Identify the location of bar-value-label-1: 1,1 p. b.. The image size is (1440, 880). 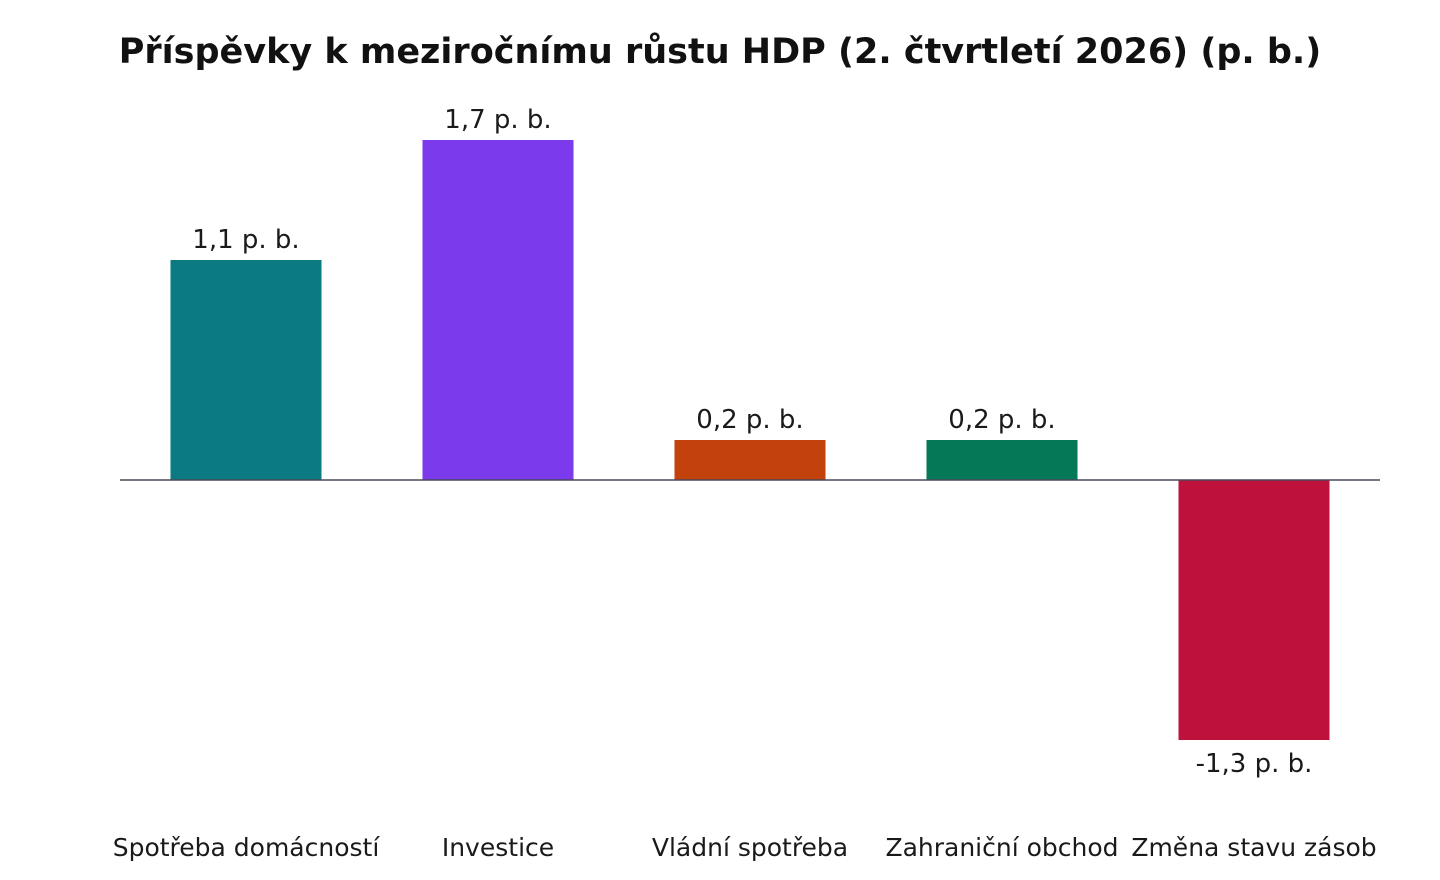
(245, 240).